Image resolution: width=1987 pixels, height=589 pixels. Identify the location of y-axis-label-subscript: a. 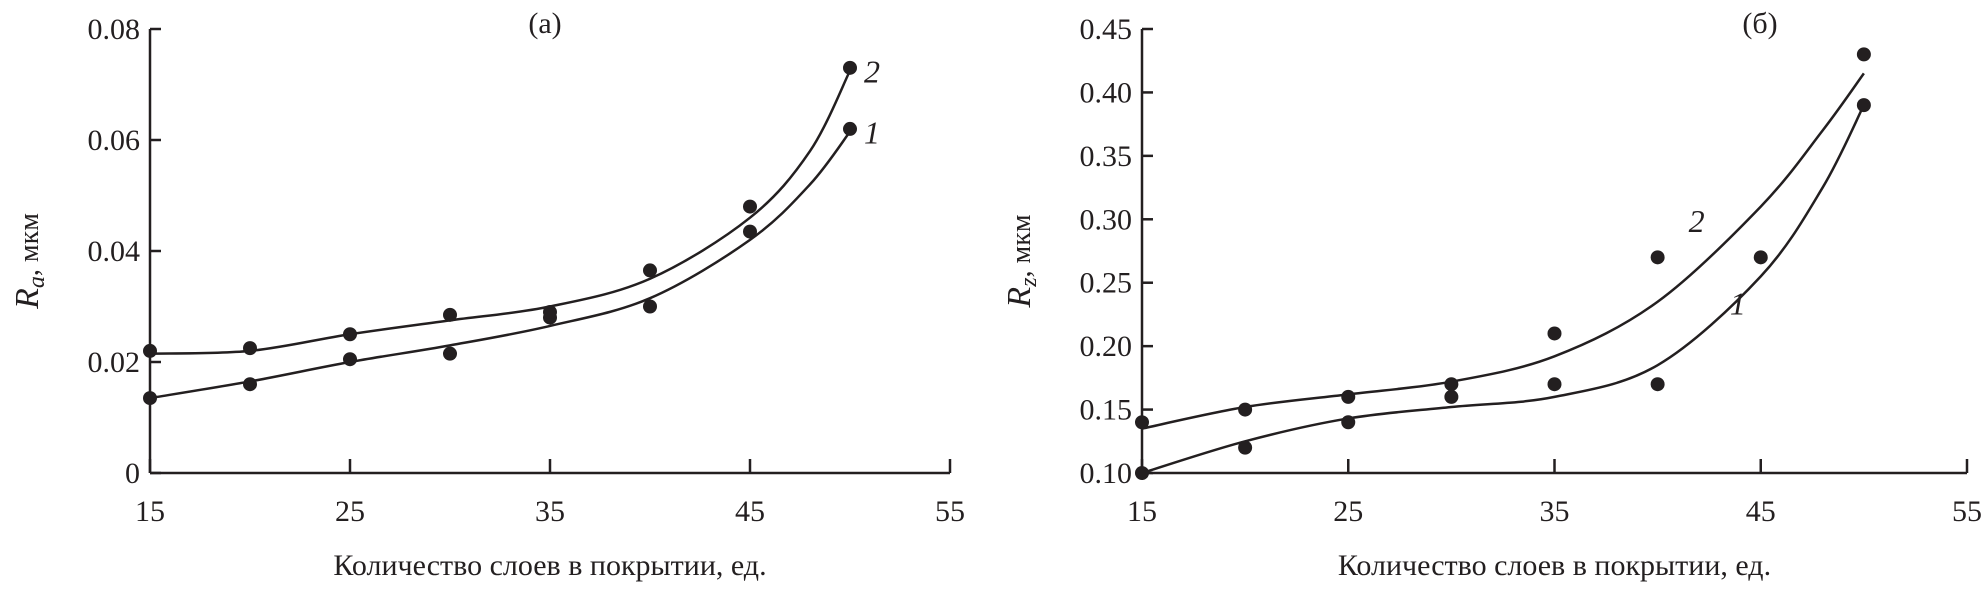
(37, 282).